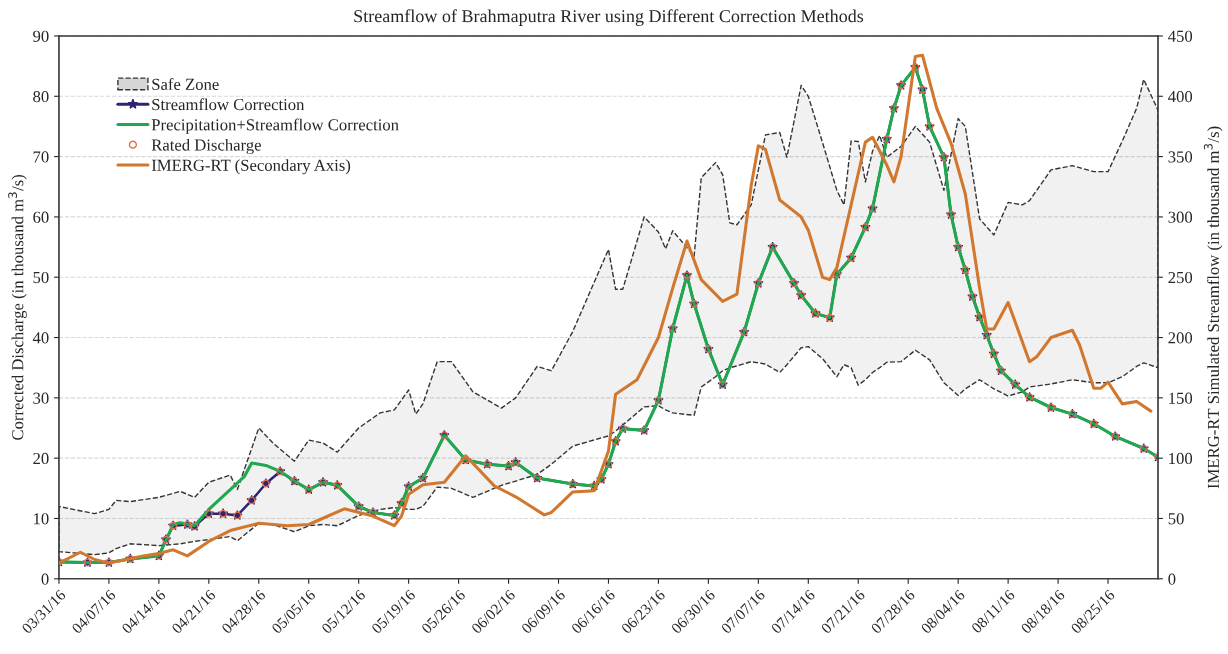  I want to click on chart-title: Streamflow of Brahmaputra River using Different Correction Methods, so click(609, 17).